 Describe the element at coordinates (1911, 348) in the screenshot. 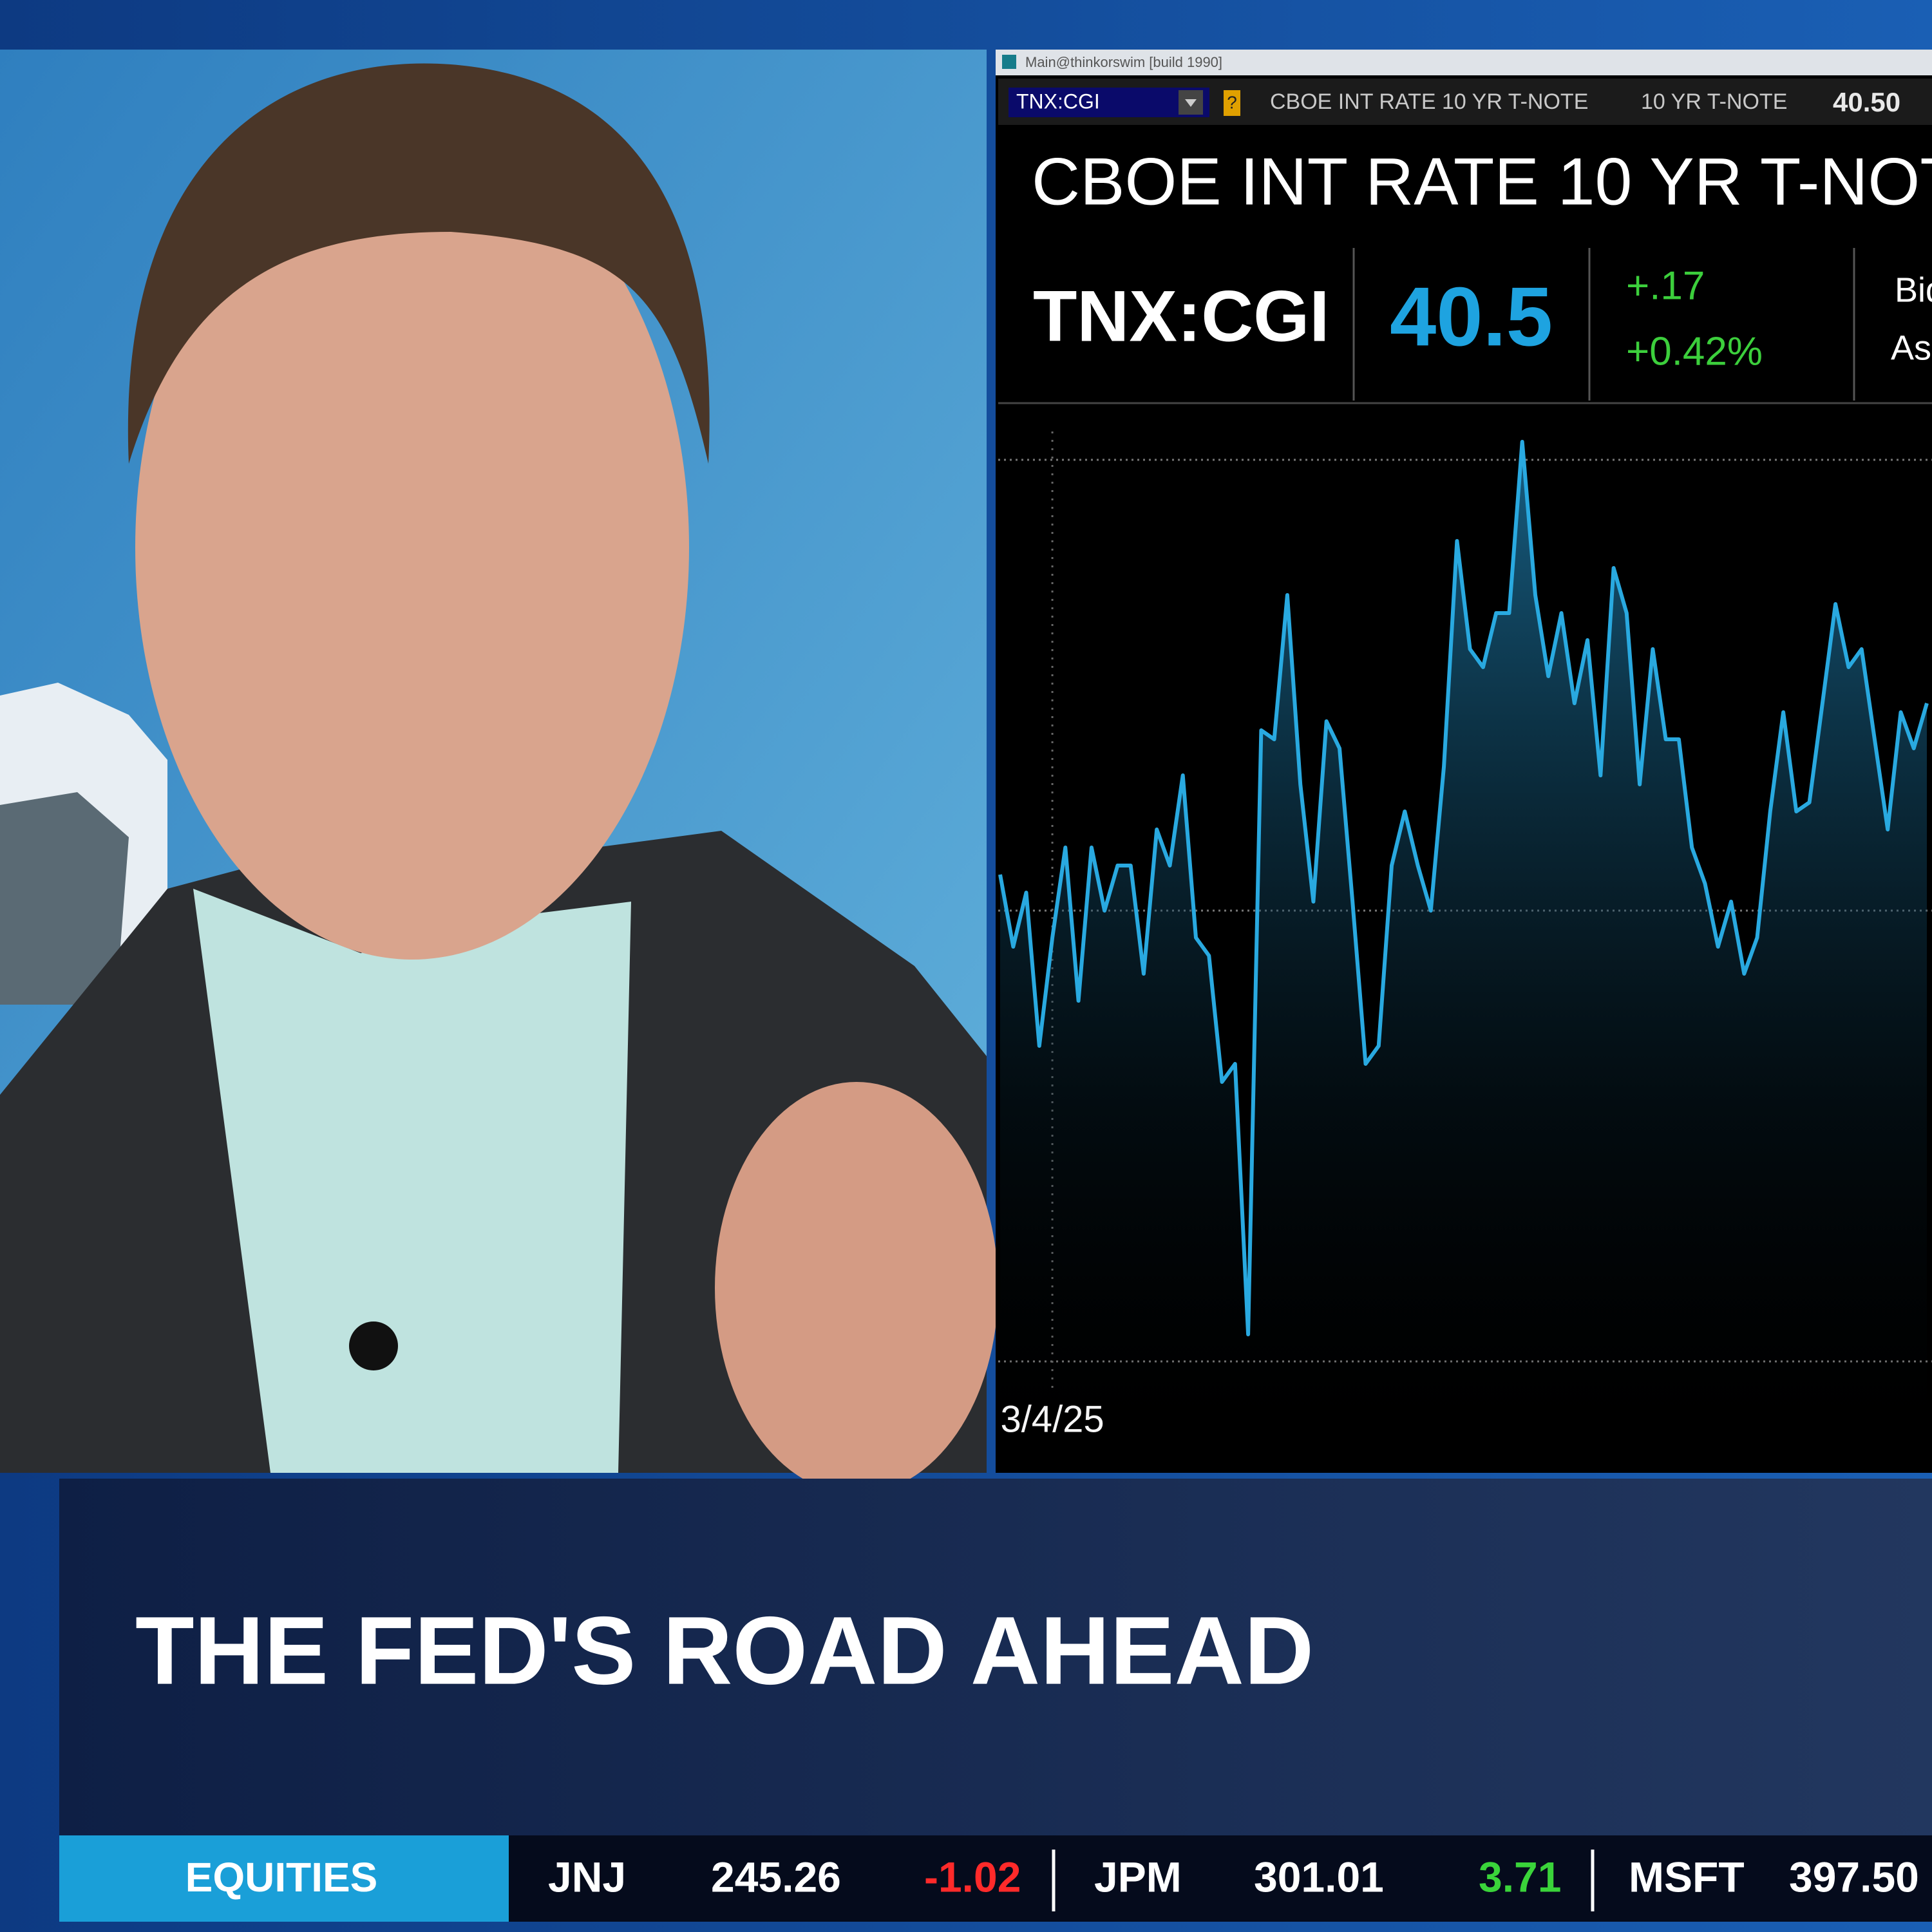

I see `ask-label: Ask` at that location.